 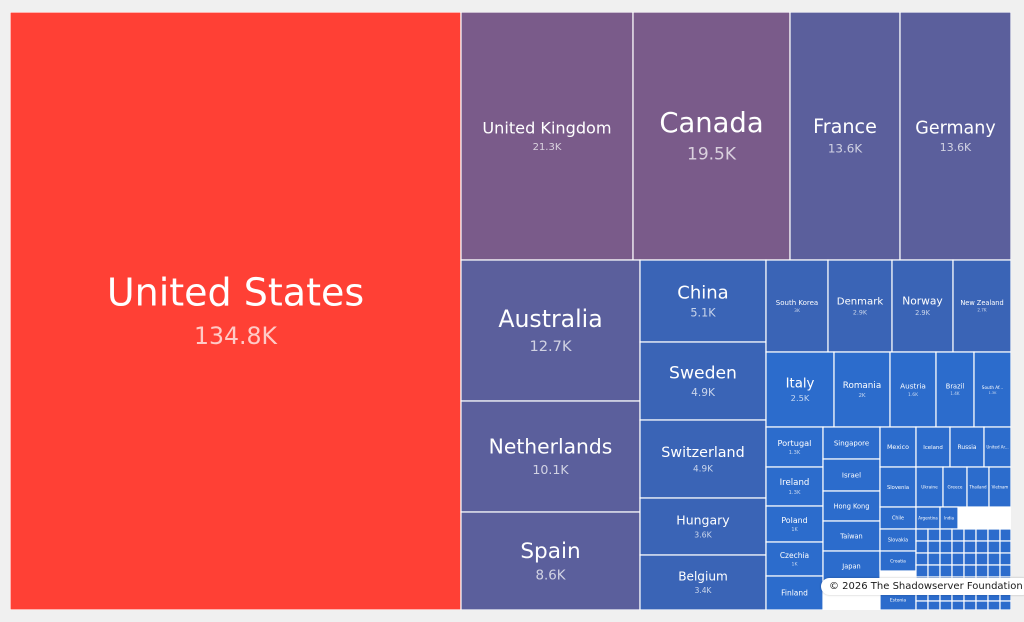 I want to click on treemap-tile-hungary: Hungary 3.6K, so click(x=703, y=526).